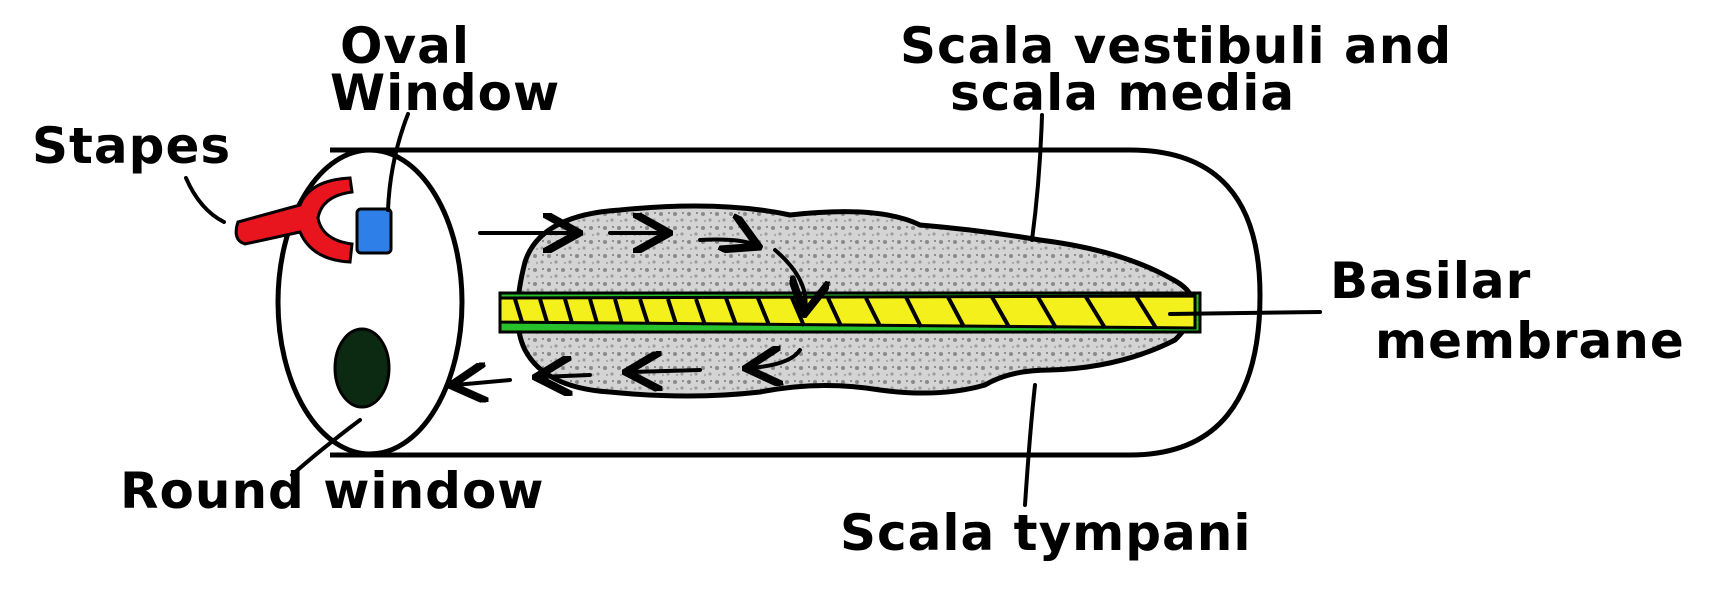 The height and width of the screenshot is (594, 1716). What do you see at coordinates (1046, 533) in the screenshot?
I see `label-tympani: Scala tympani` at bounding box center [1046, 533].